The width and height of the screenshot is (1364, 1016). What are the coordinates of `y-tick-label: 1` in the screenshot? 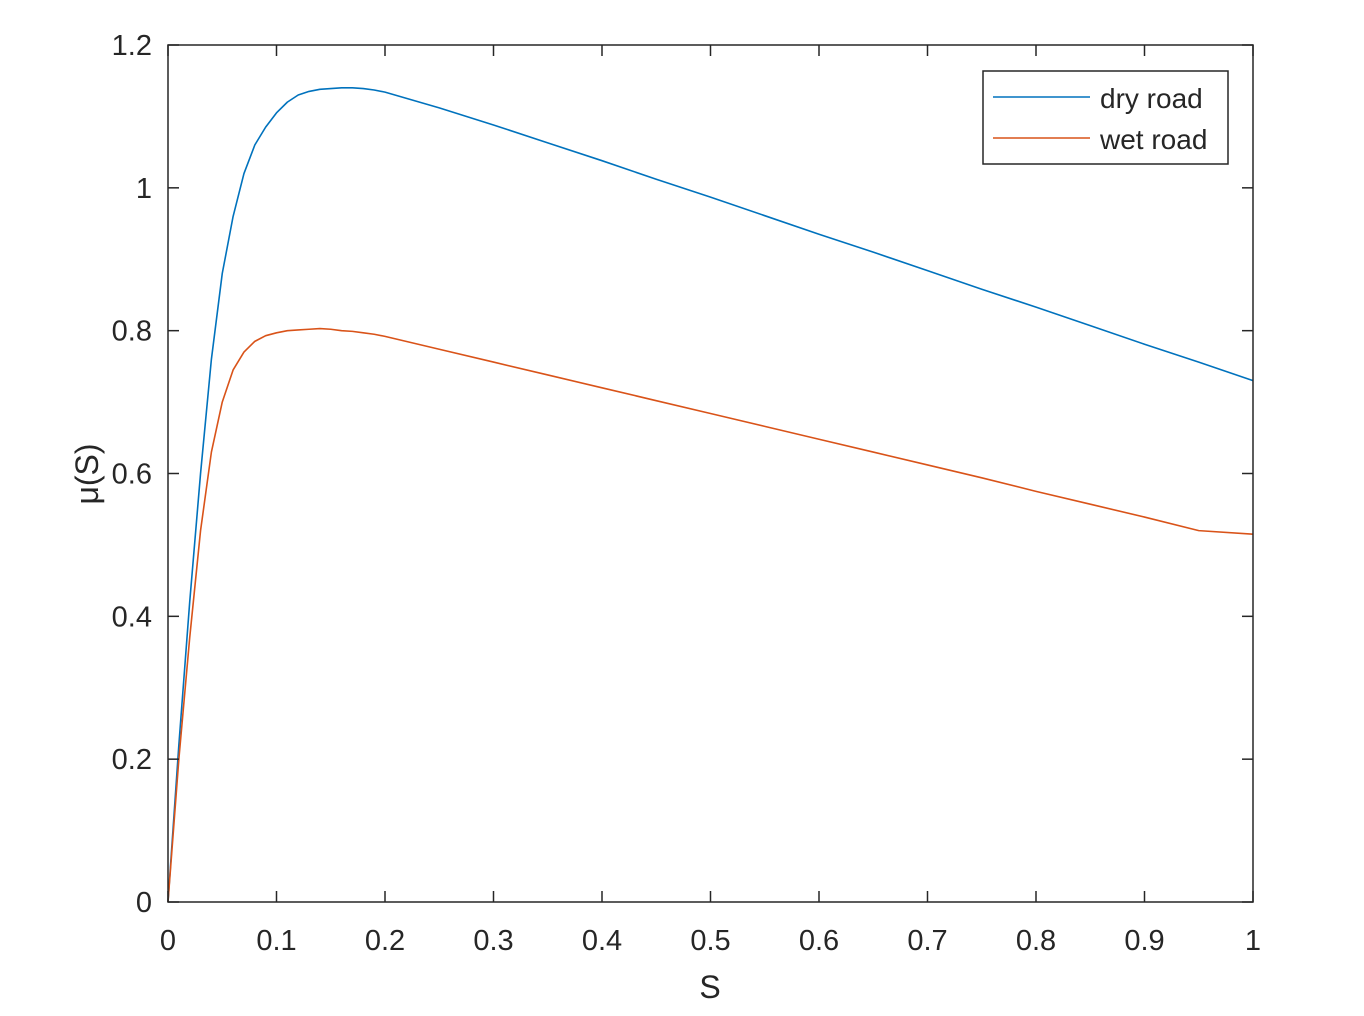 It's located at (144, 189).